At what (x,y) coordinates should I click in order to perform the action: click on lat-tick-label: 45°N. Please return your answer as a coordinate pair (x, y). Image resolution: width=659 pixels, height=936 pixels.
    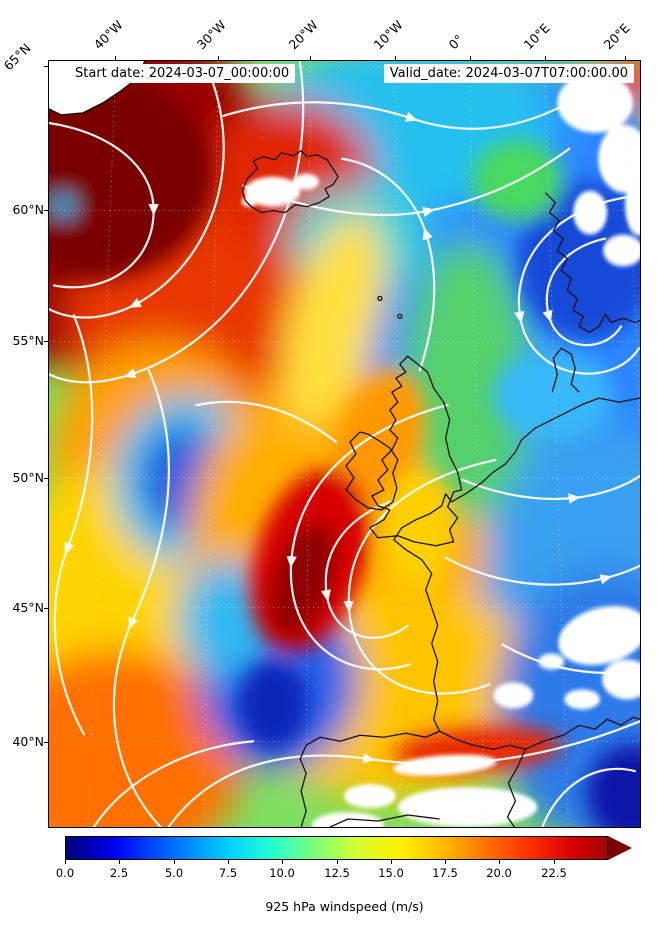
    Looking at the image, I should click on (28, 607).